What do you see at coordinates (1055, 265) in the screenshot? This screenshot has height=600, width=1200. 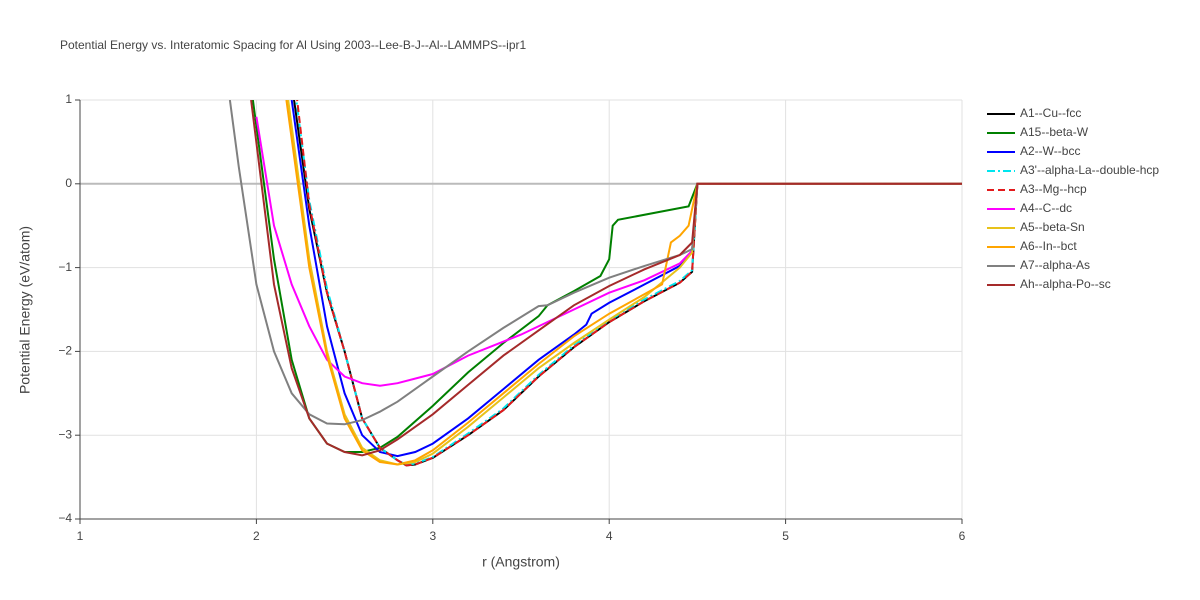 I see `legend-label: A7--alpha-As` at bounding box center [1055, 265].